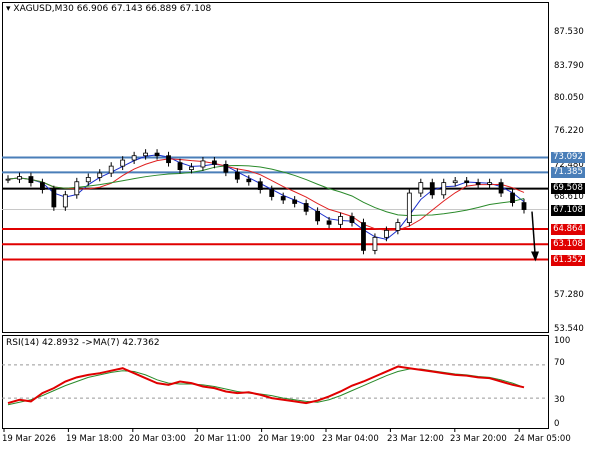 The image size is (590, 450). Describe the element at coordinates (94, 439) in the screenshot. I see `time-tick: 19 Mar 18:00` at that location.